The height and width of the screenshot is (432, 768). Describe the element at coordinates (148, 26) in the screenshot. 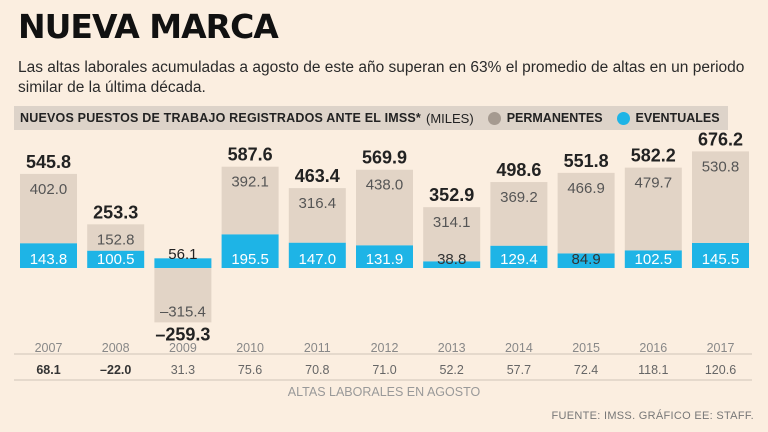

I see `chart-title: NUEVA MARCA` at that location.